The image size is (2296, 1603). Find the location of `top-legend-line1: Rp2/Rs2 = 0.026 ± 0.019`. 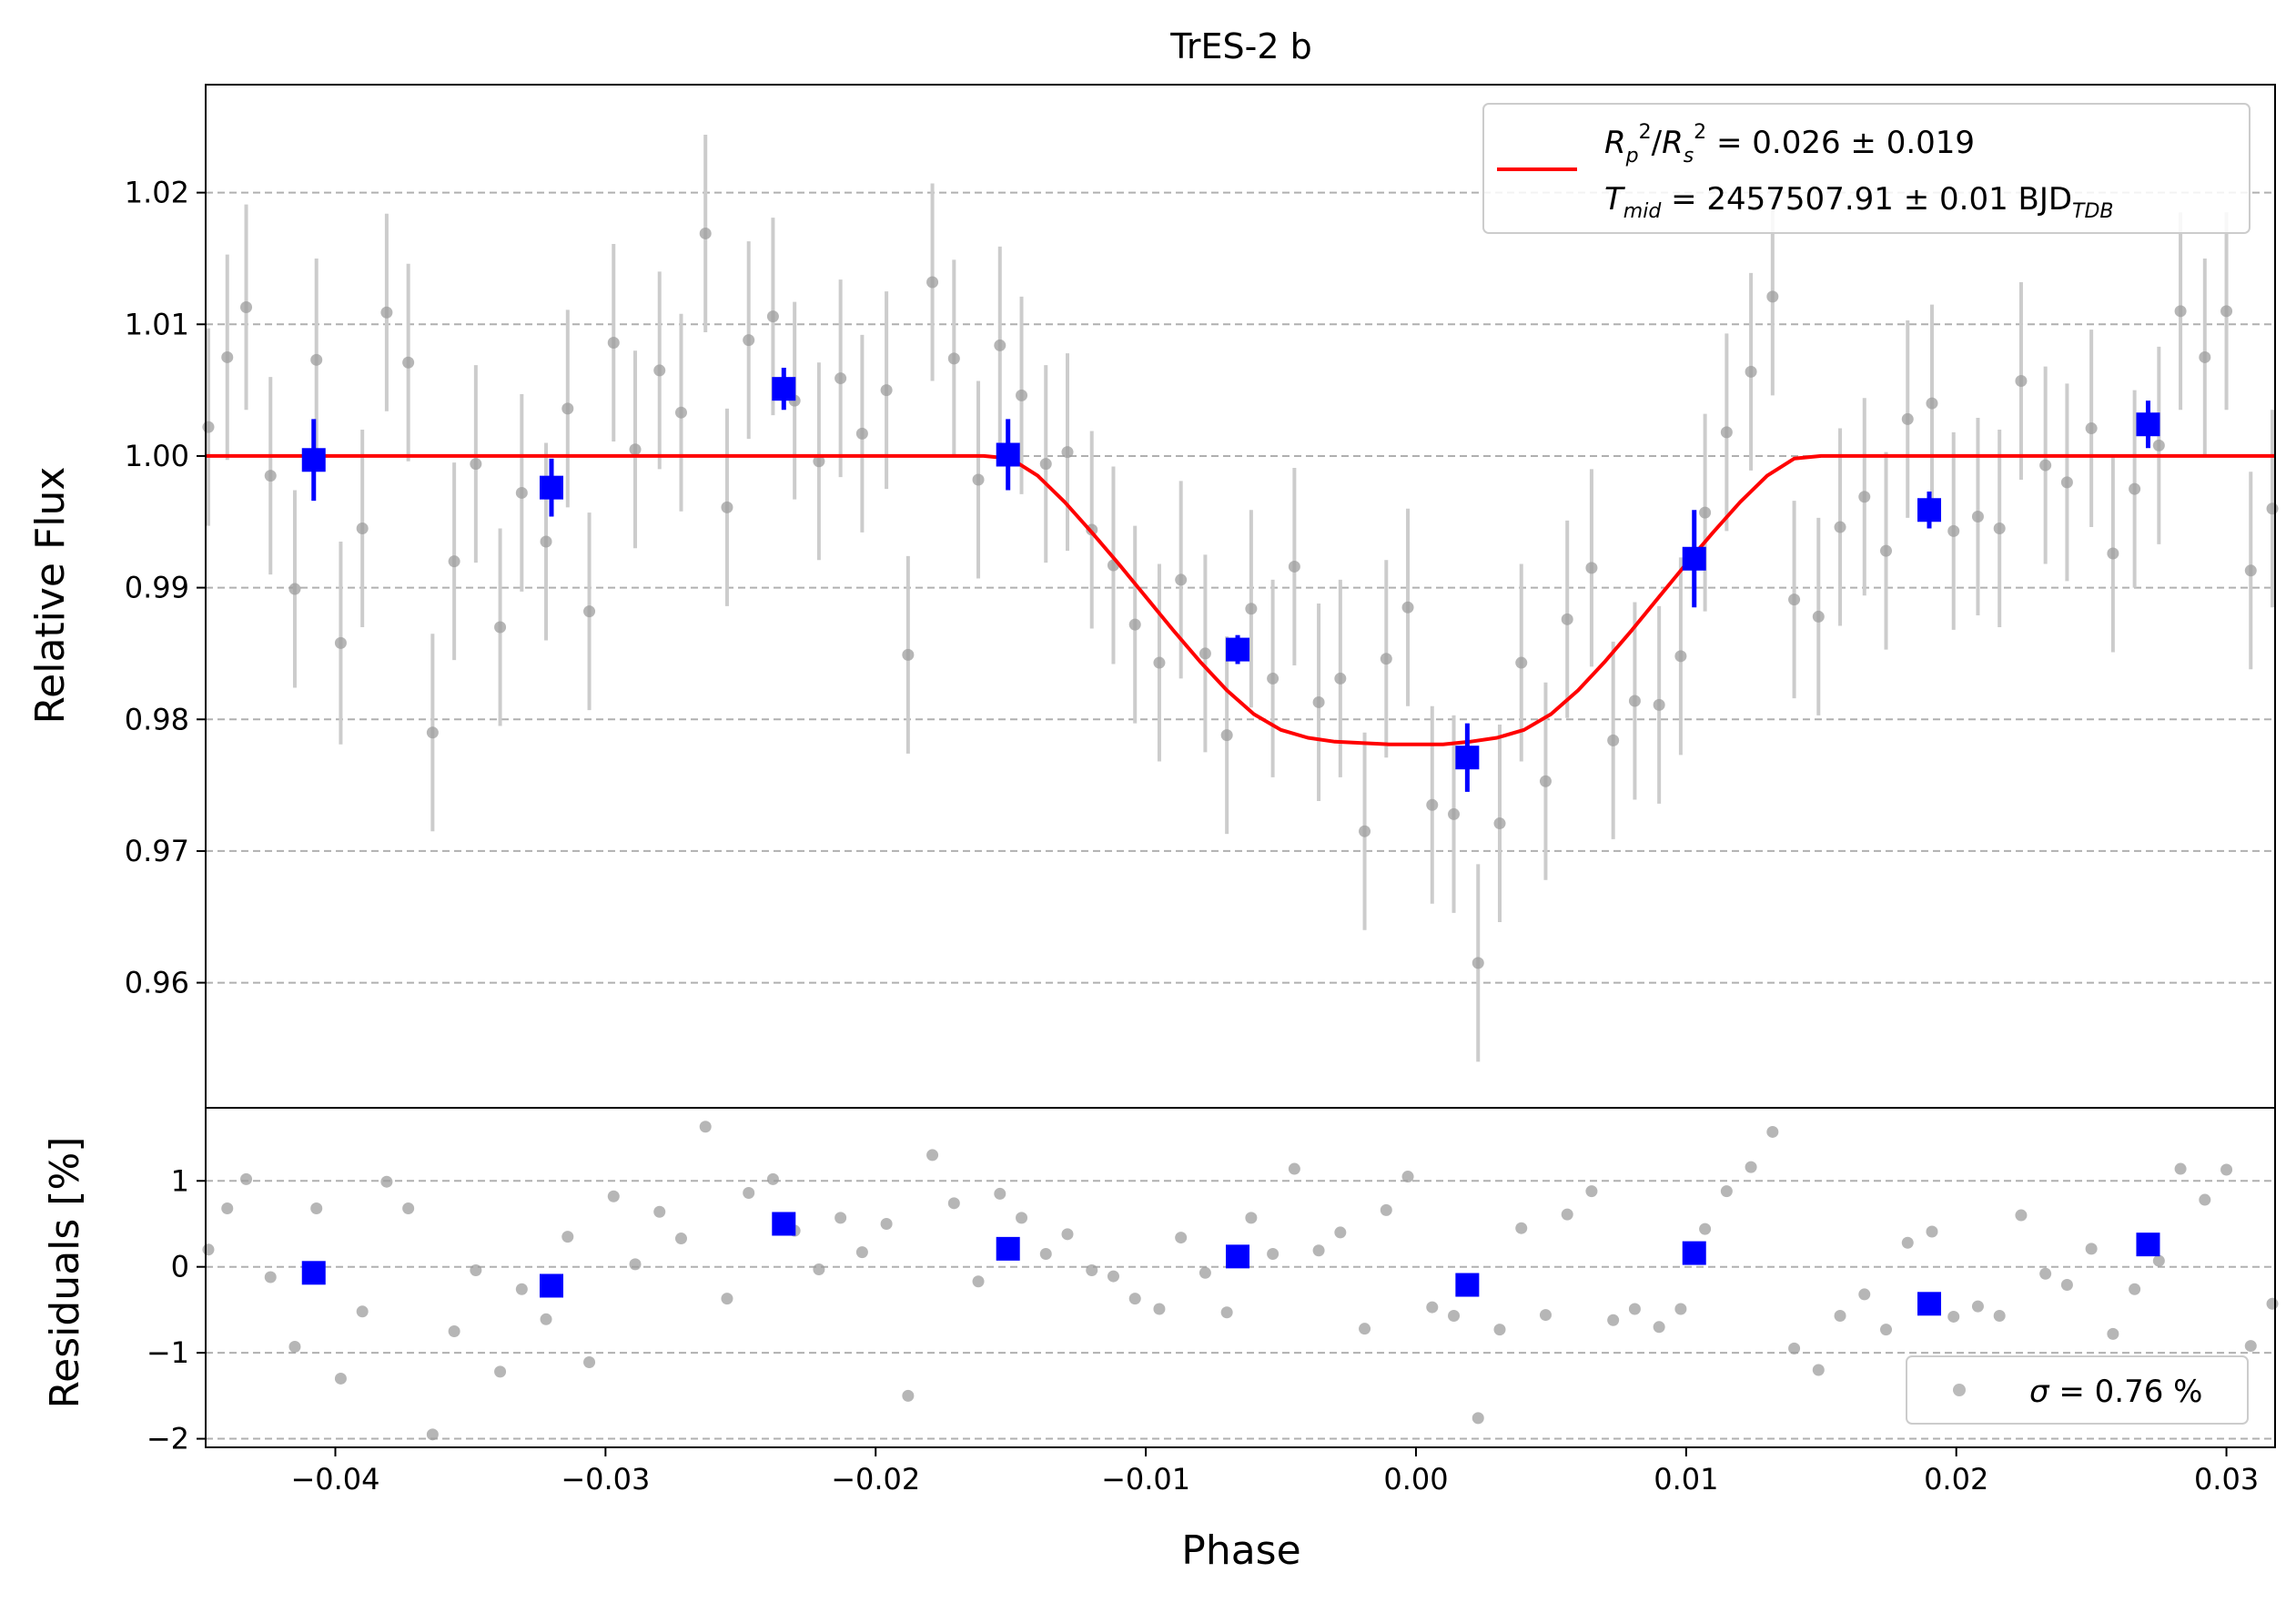

top-legend-line1: Rp2/Rs2 = 0.026 ± 0.019 is located at coordinates (1790, 144).